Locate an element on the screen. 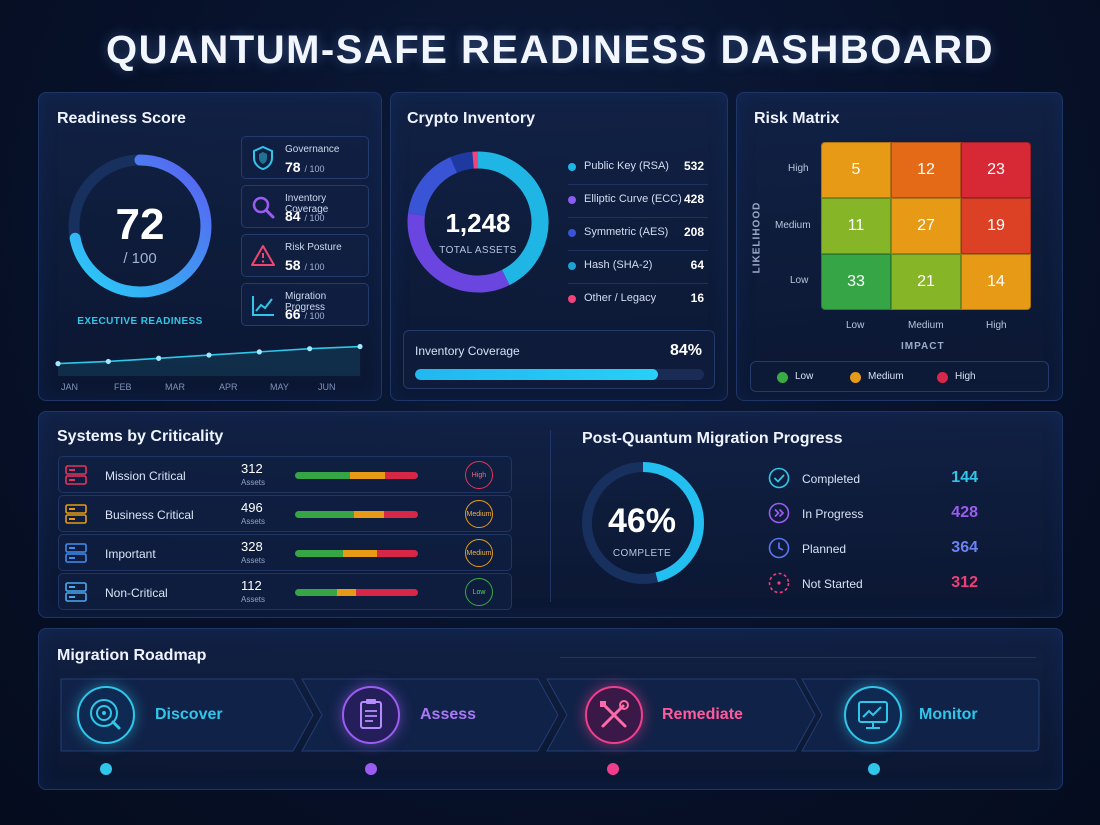 This screenshot has width=1100, height=825. legend-value: 428 is located at coordinates (693, 199).